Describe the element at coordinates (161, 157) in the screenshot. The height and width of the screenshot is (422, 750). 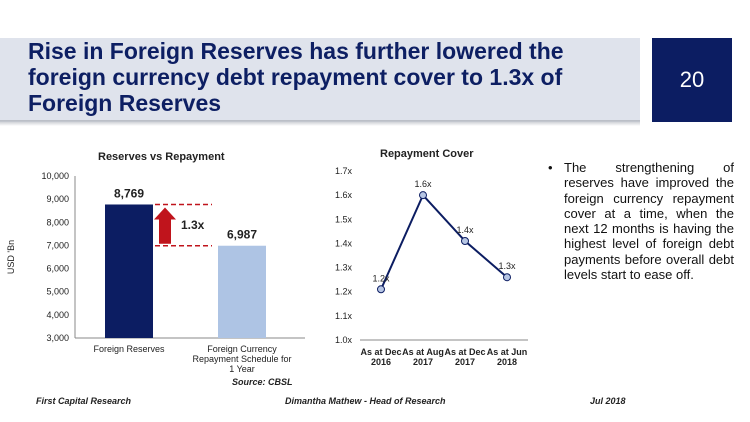
I see `bar-chart-title: Reserves vs Repayment` at that location.